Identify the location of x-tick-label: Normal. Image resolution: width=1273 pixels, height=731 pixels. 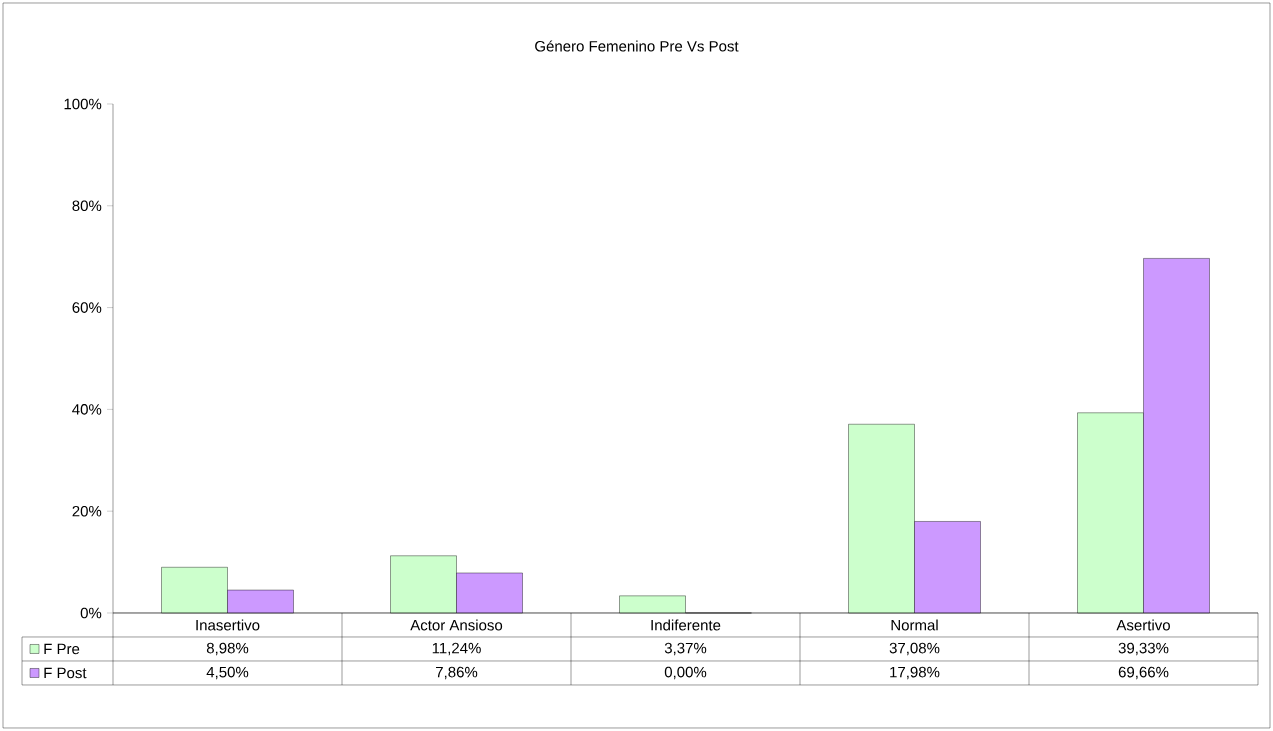
(914, 625).